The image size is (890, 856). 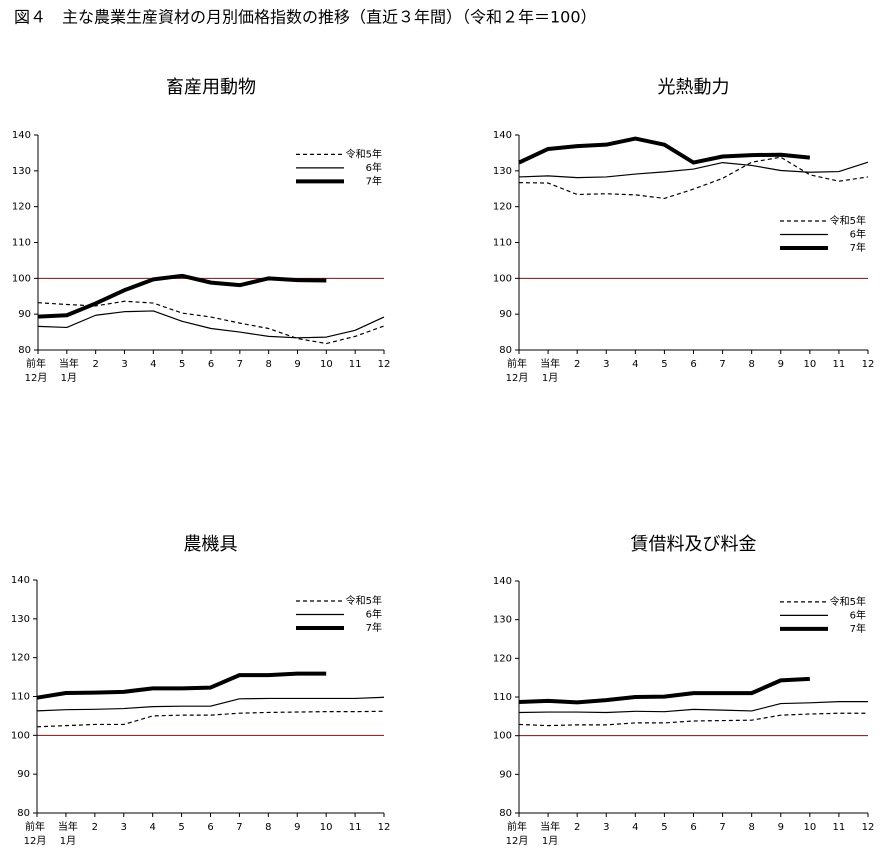 What do you see at coordinates (694, 87) in the screenshot?
I see `chart-title: 光熱動力` at bounding box center [694, 87].